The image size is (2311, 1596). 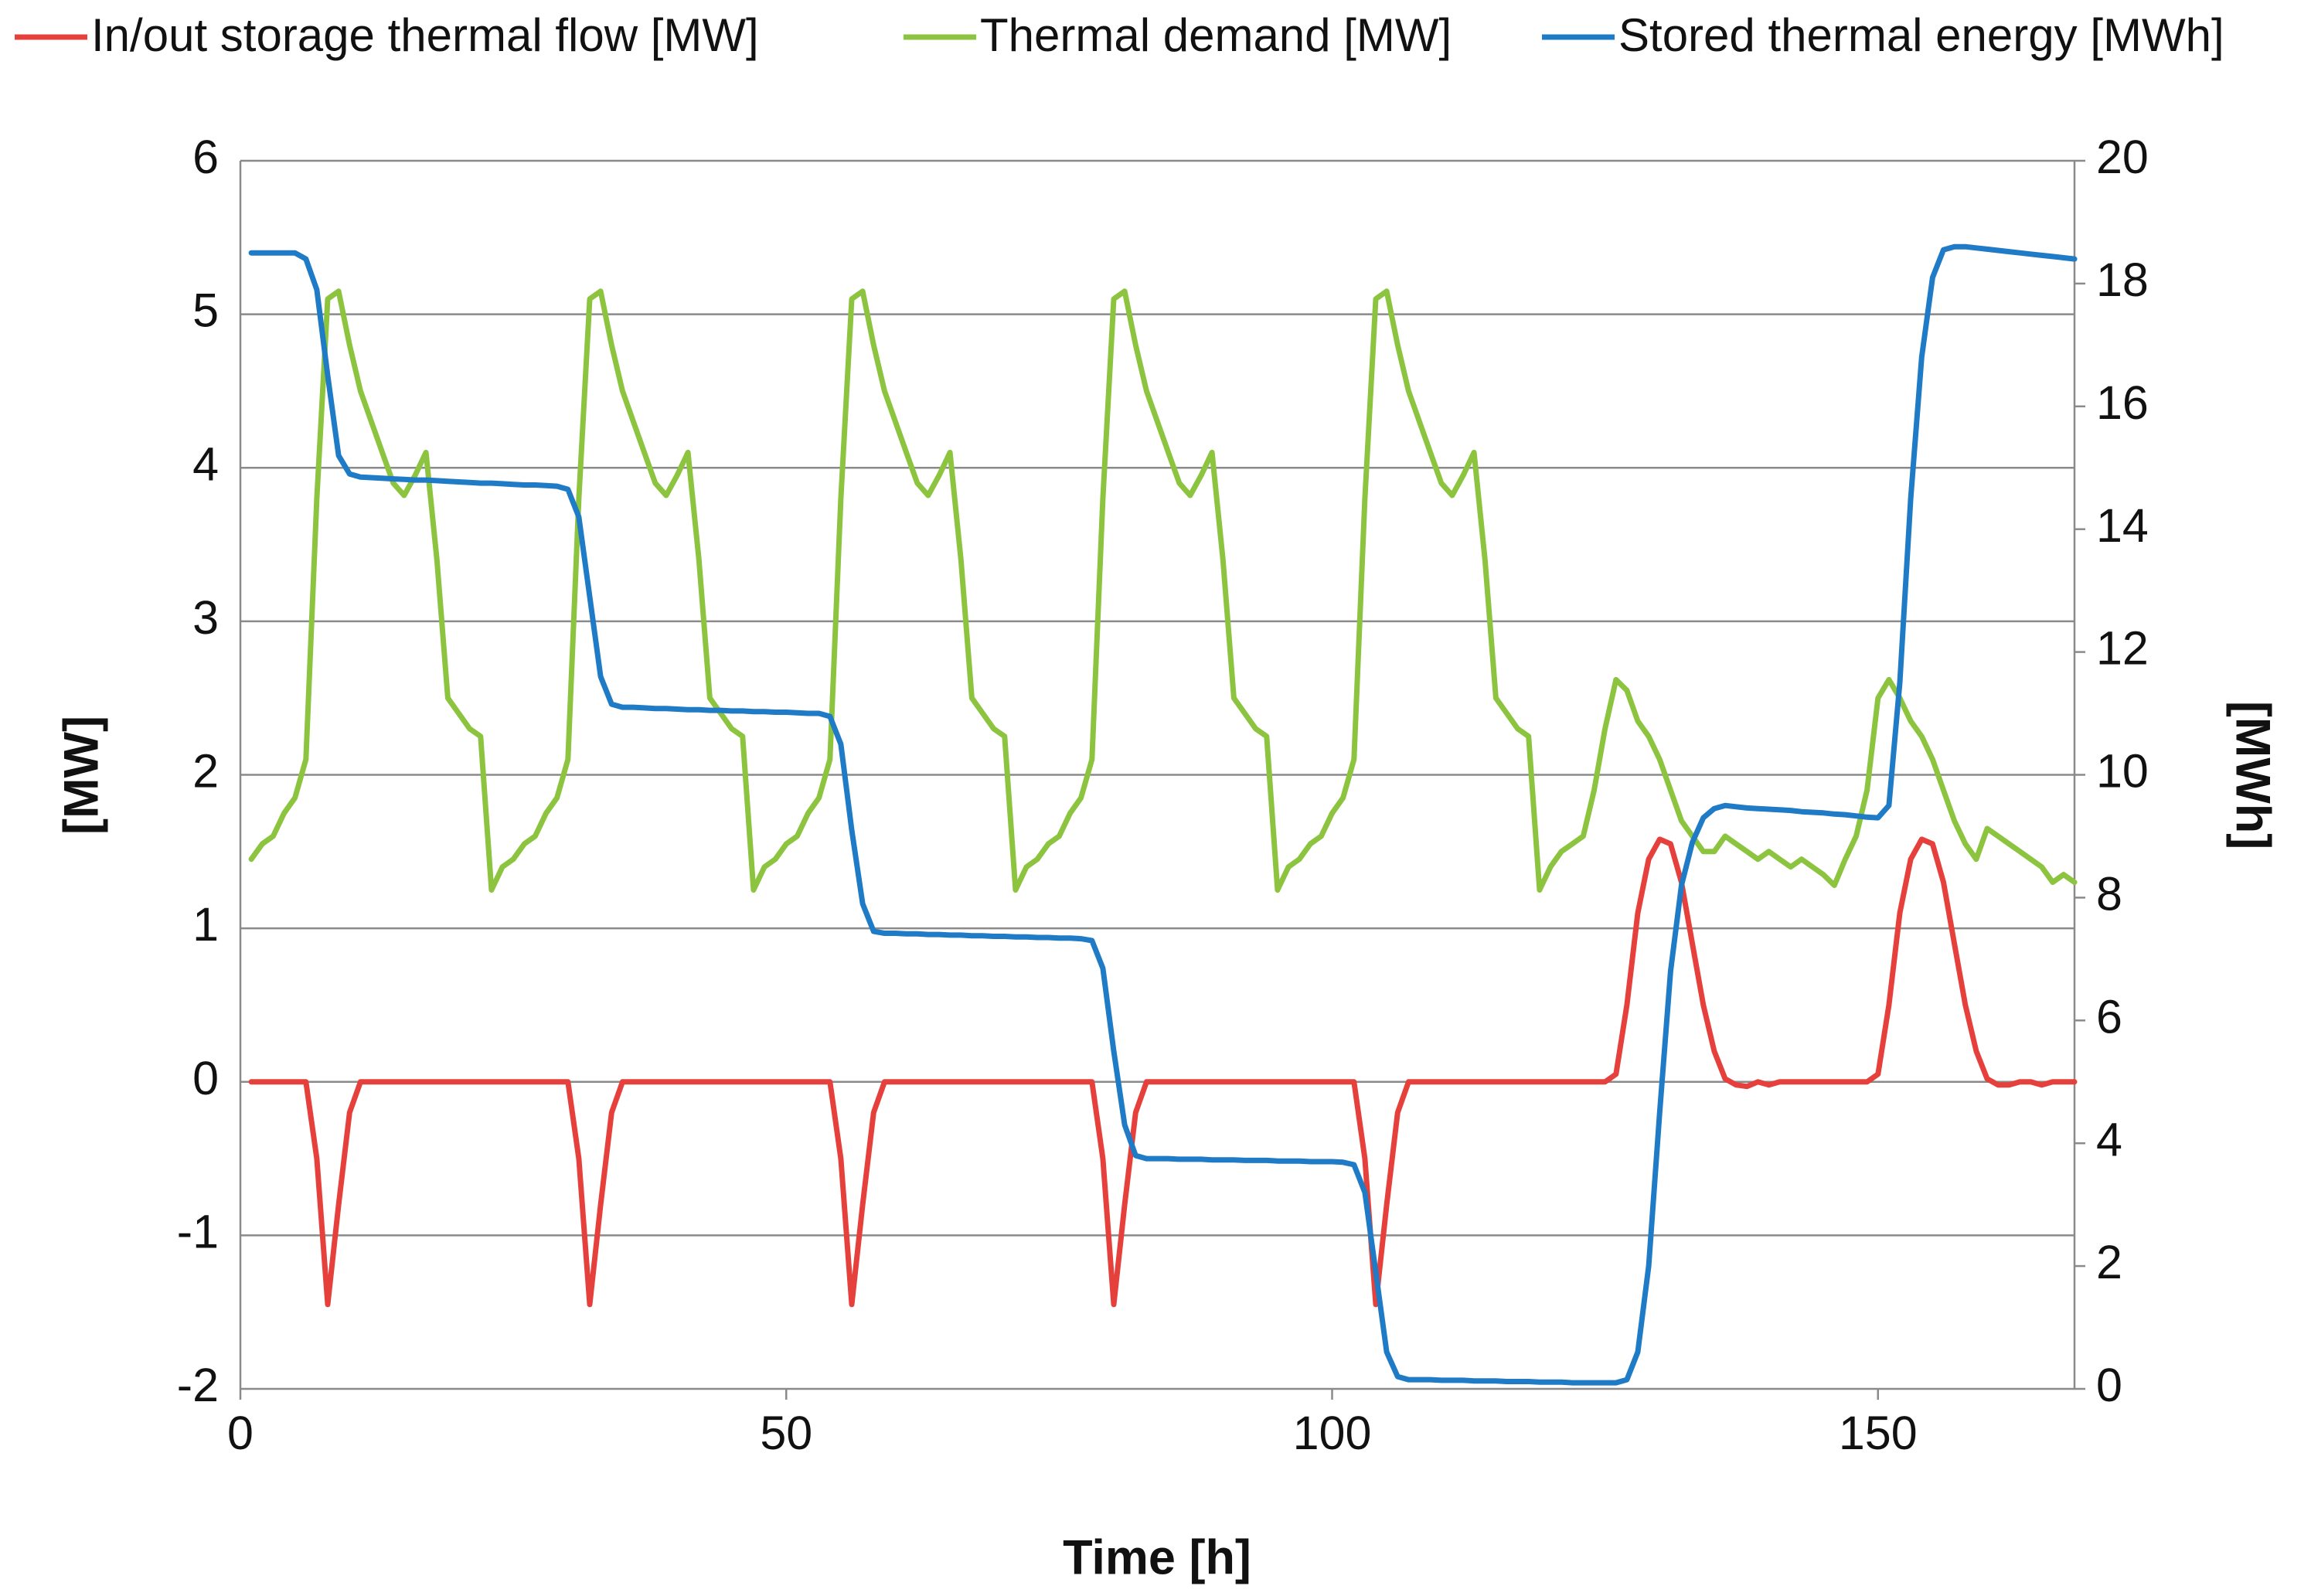 I want to click on y2-tick-label: 10, so click(x=2122, y=771).